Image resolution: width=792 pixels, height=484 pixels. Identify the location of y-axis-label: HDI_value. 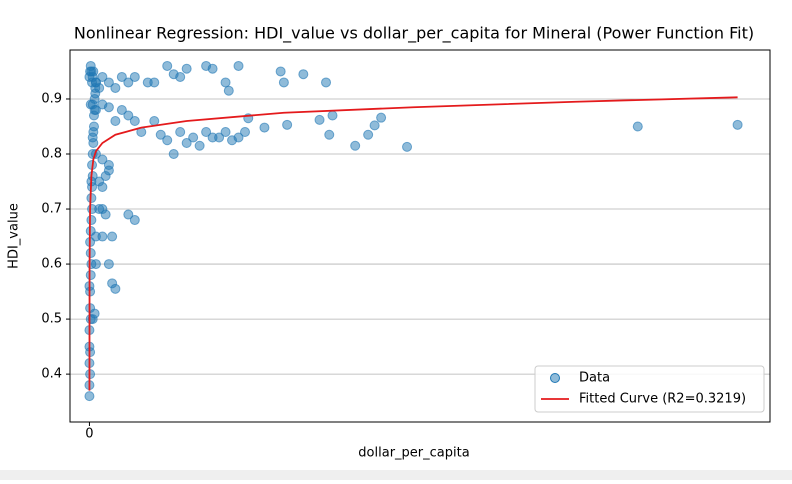
(14, 236).